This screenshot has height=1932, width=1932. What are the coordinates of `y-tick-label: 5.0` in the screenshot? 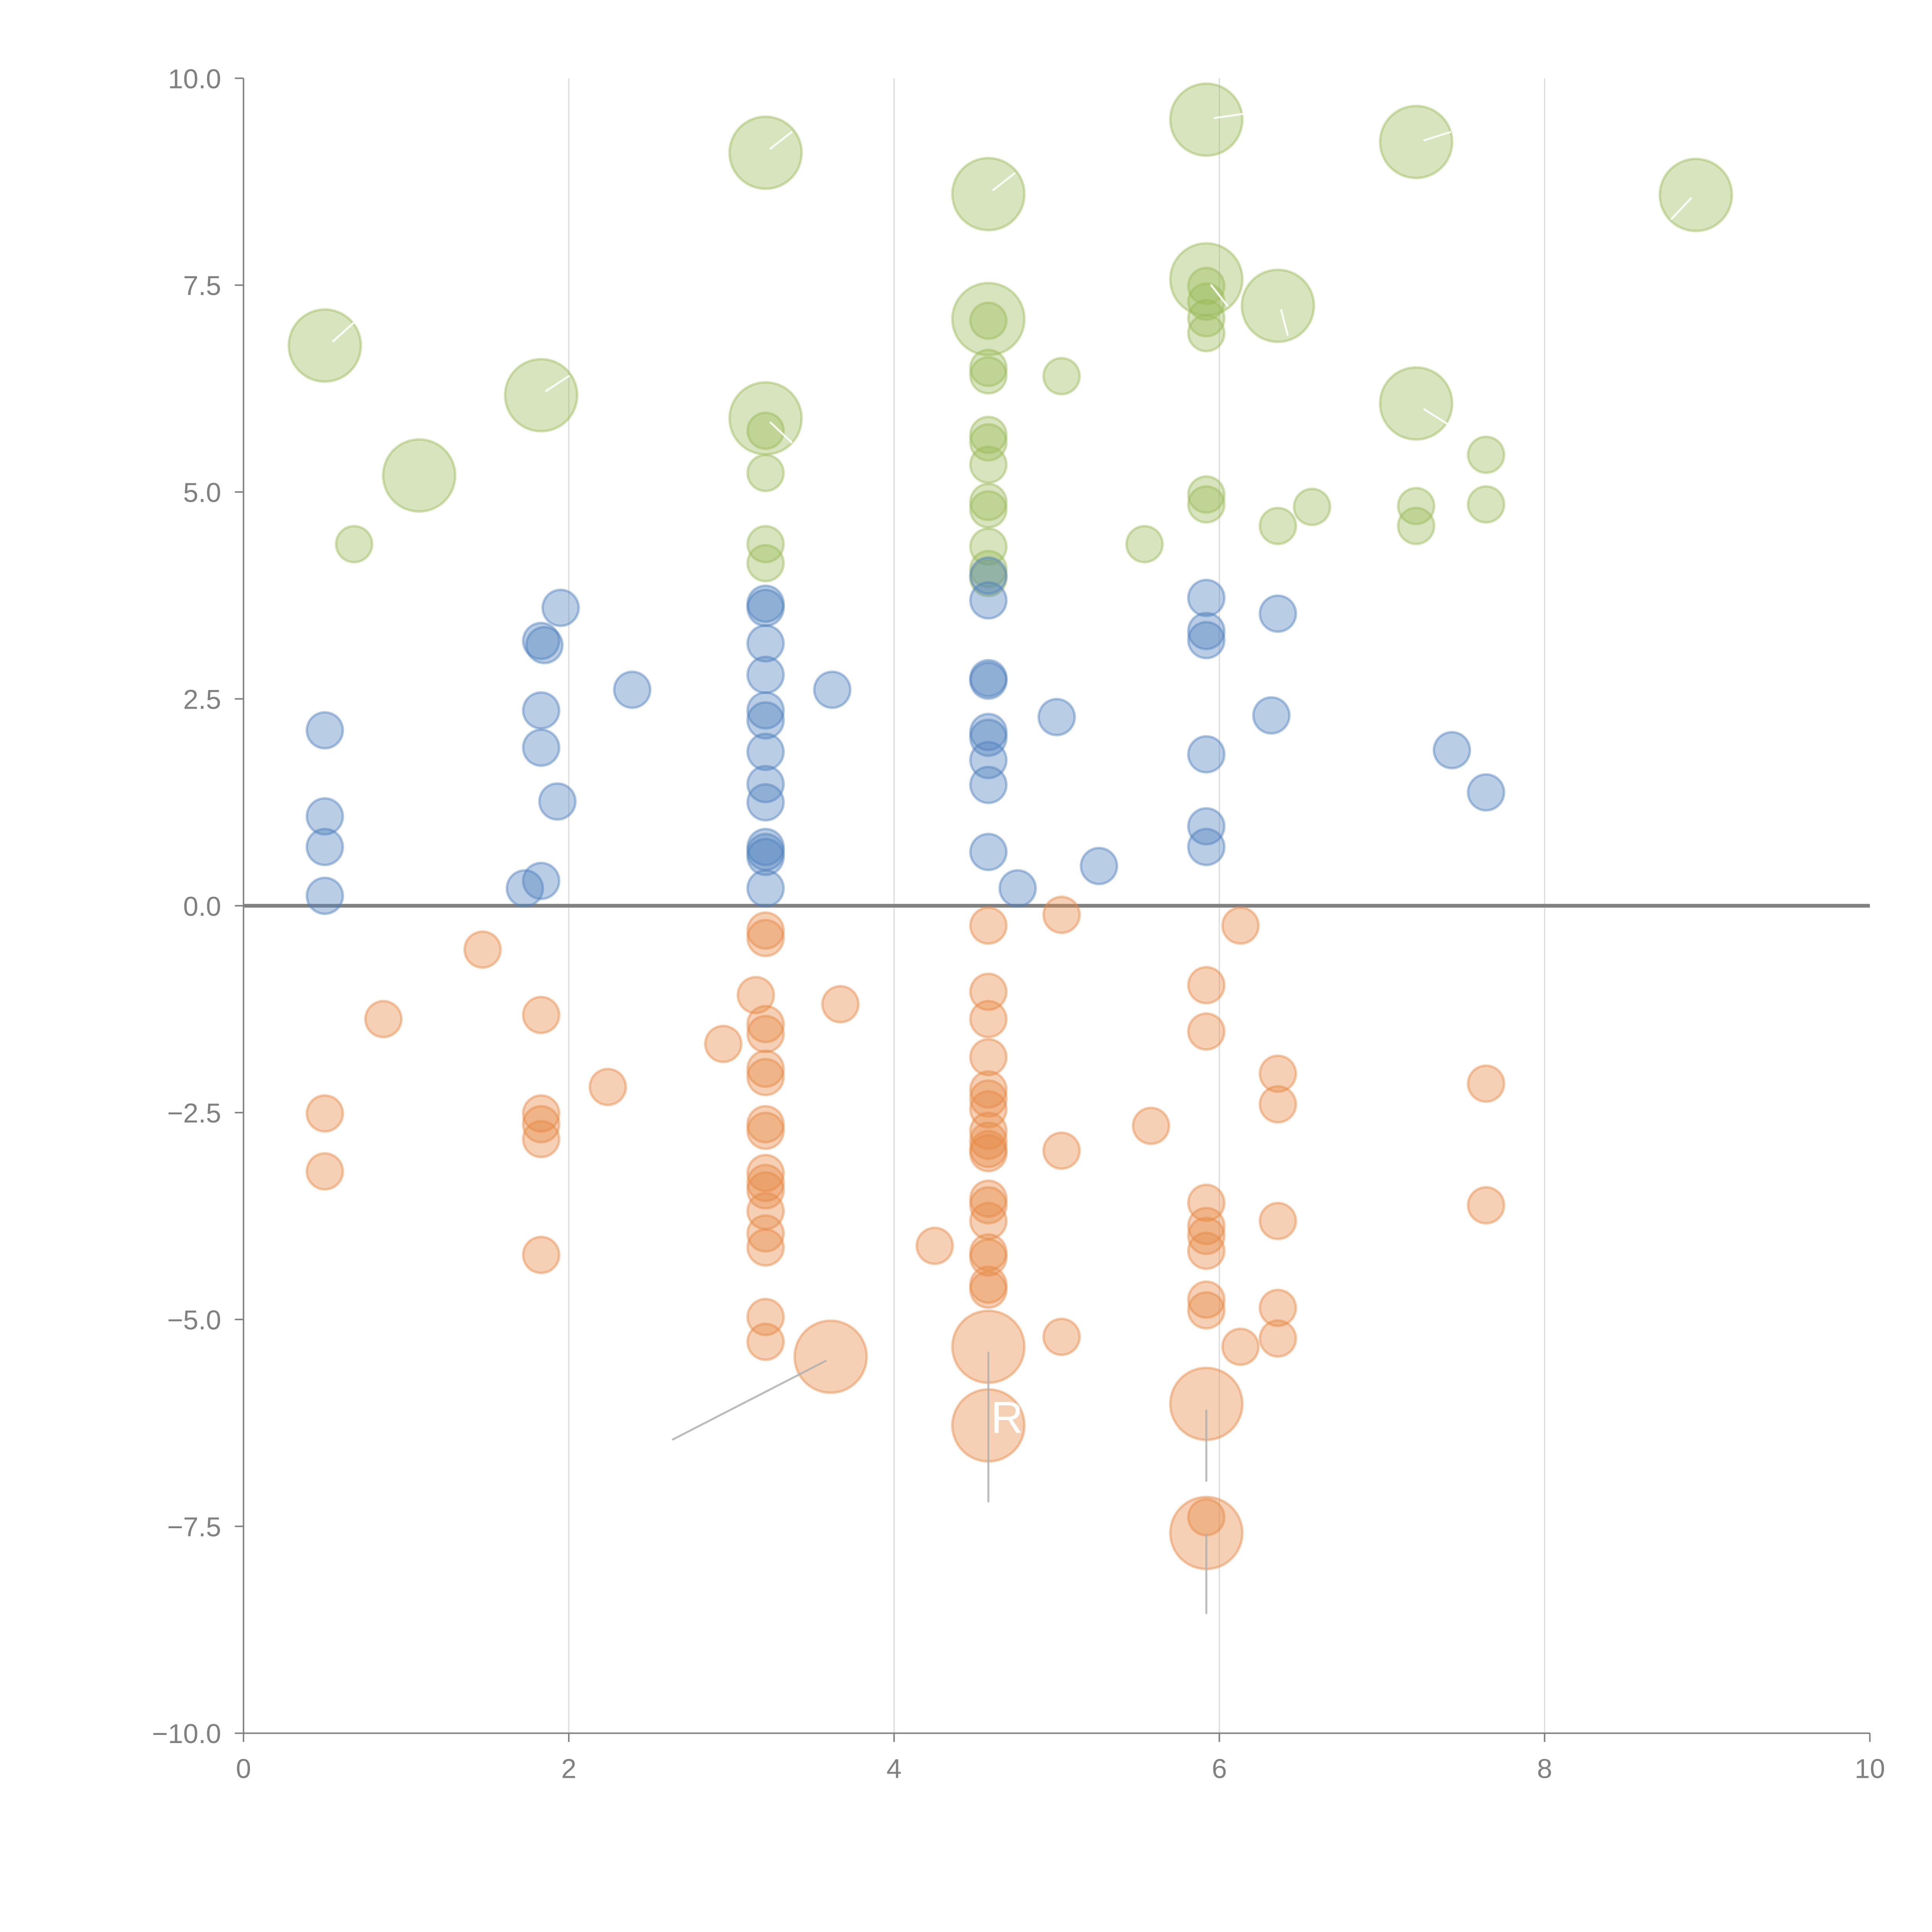 It's located at (202, 492).